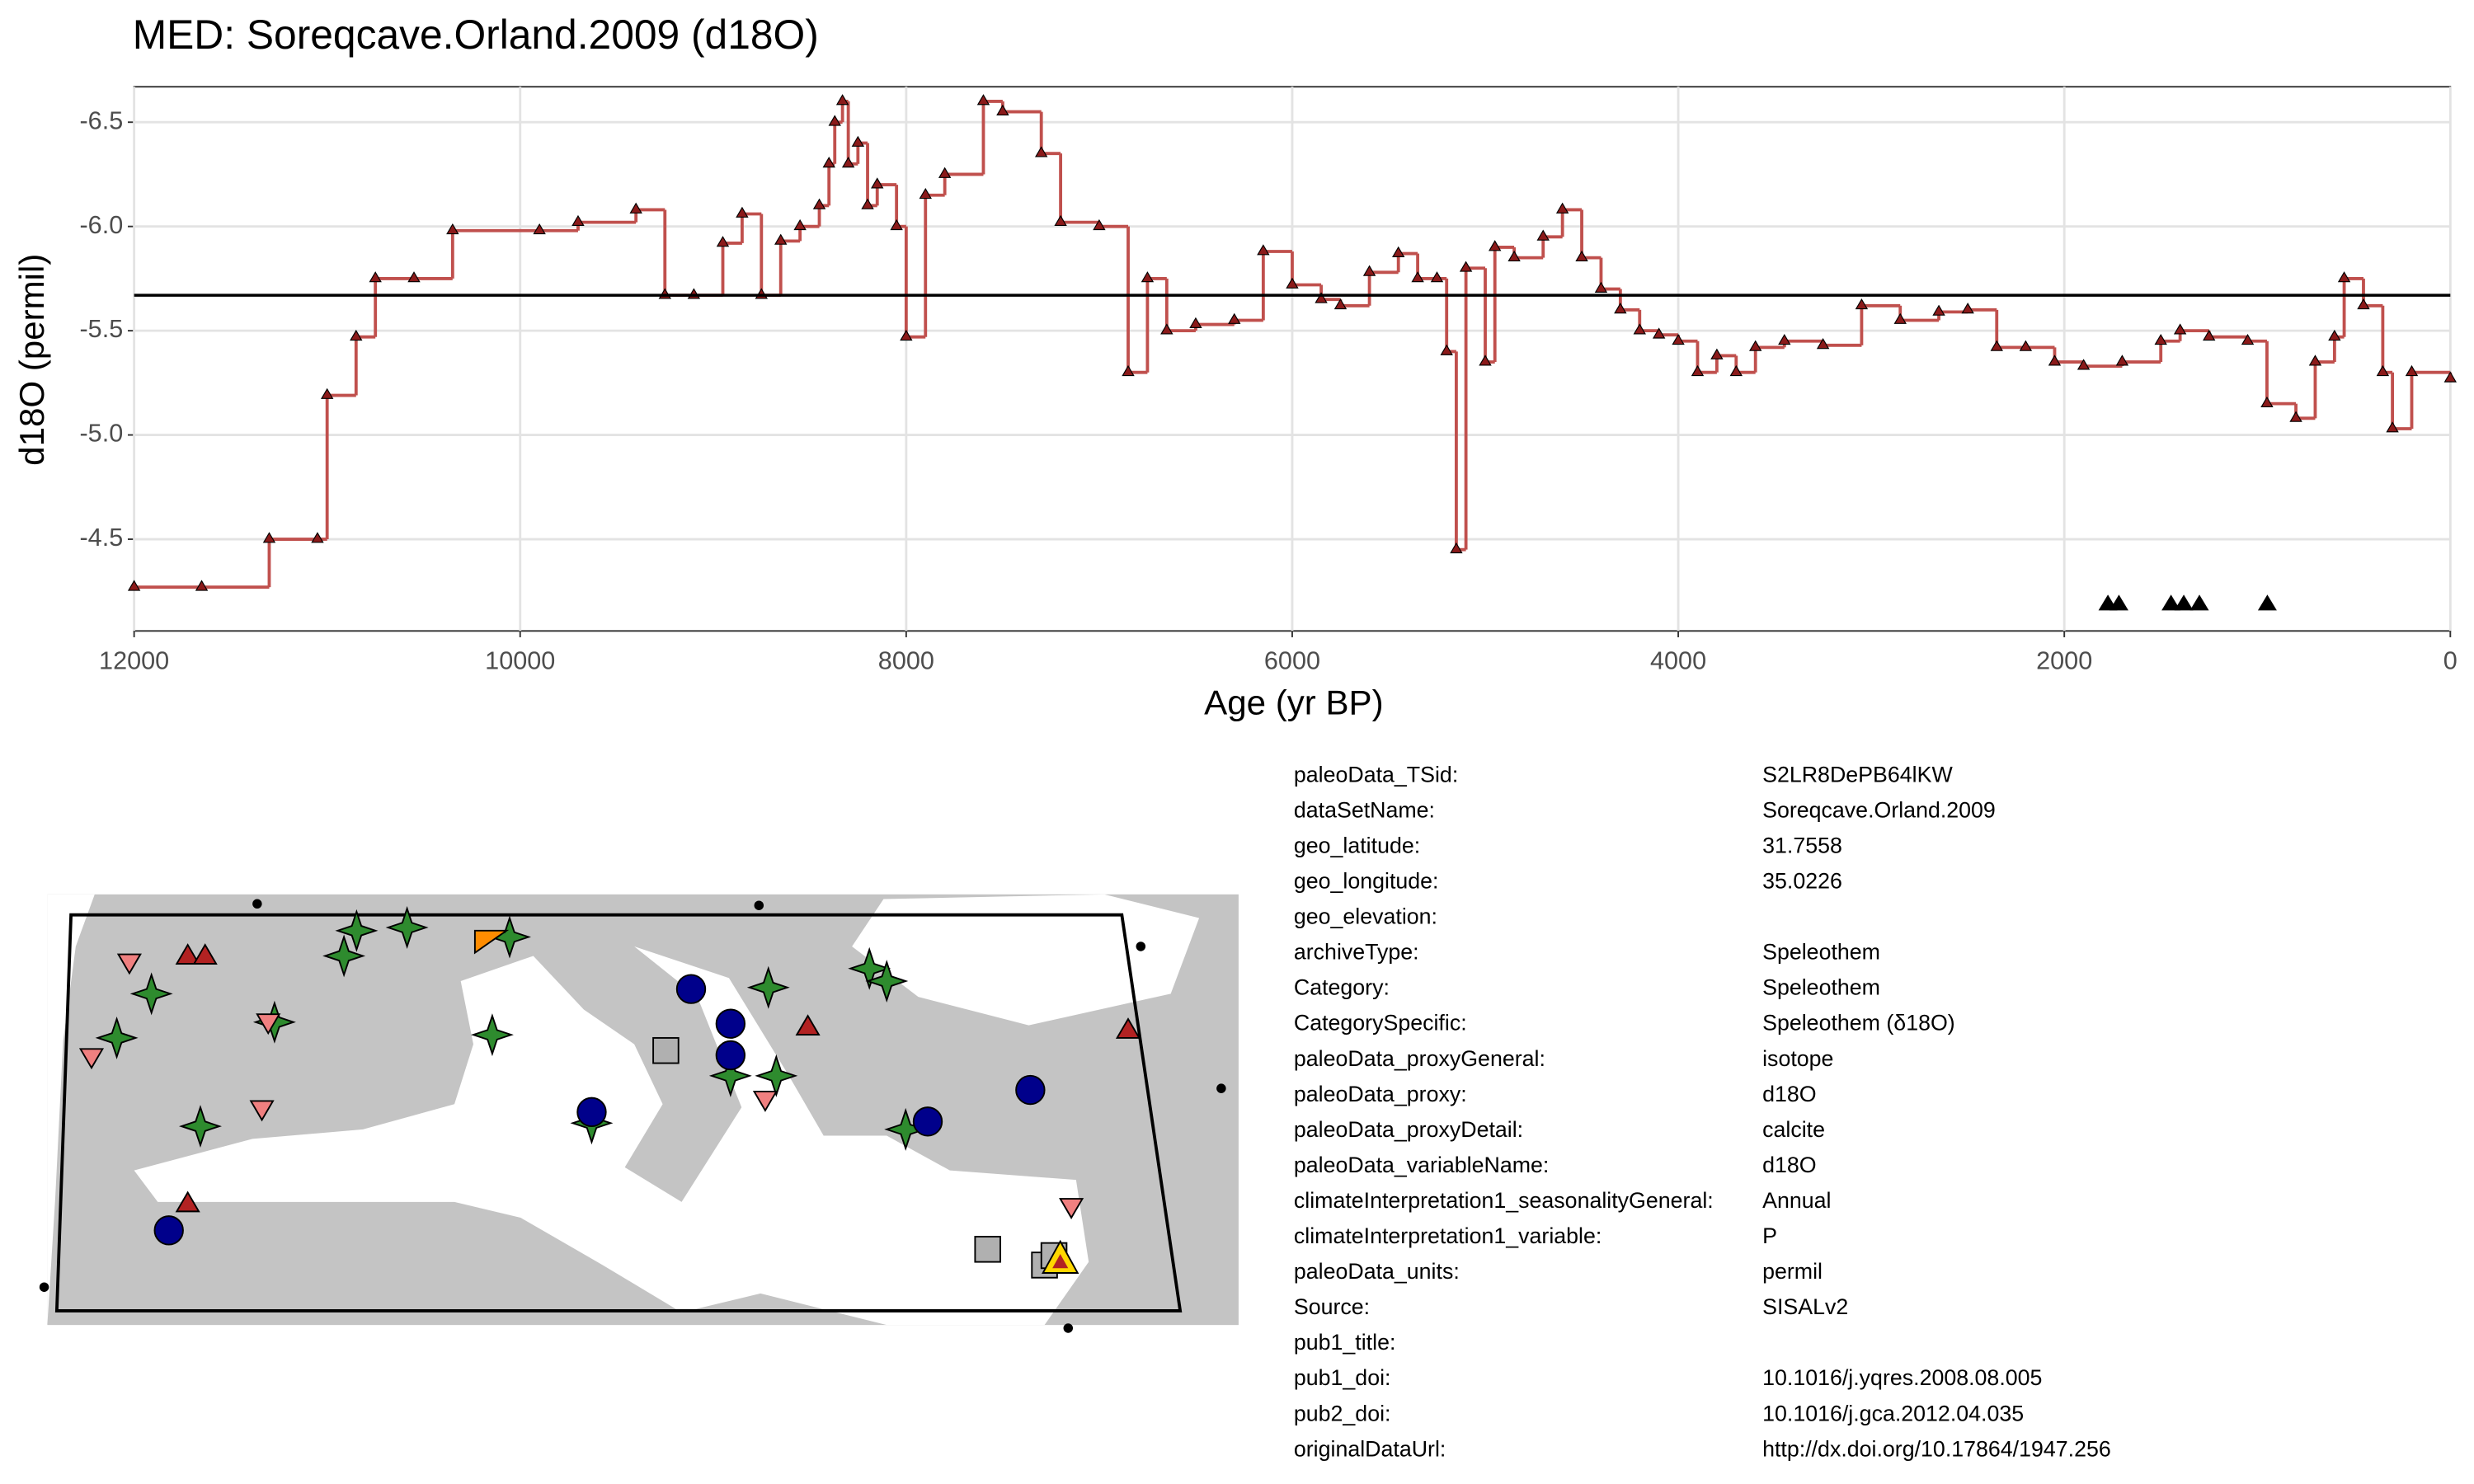 The image size is (2474, 1484). Describe the element at coordinates (1366, 881) in the screenshot. I see `meta-key: geo_longitude:` at that location.